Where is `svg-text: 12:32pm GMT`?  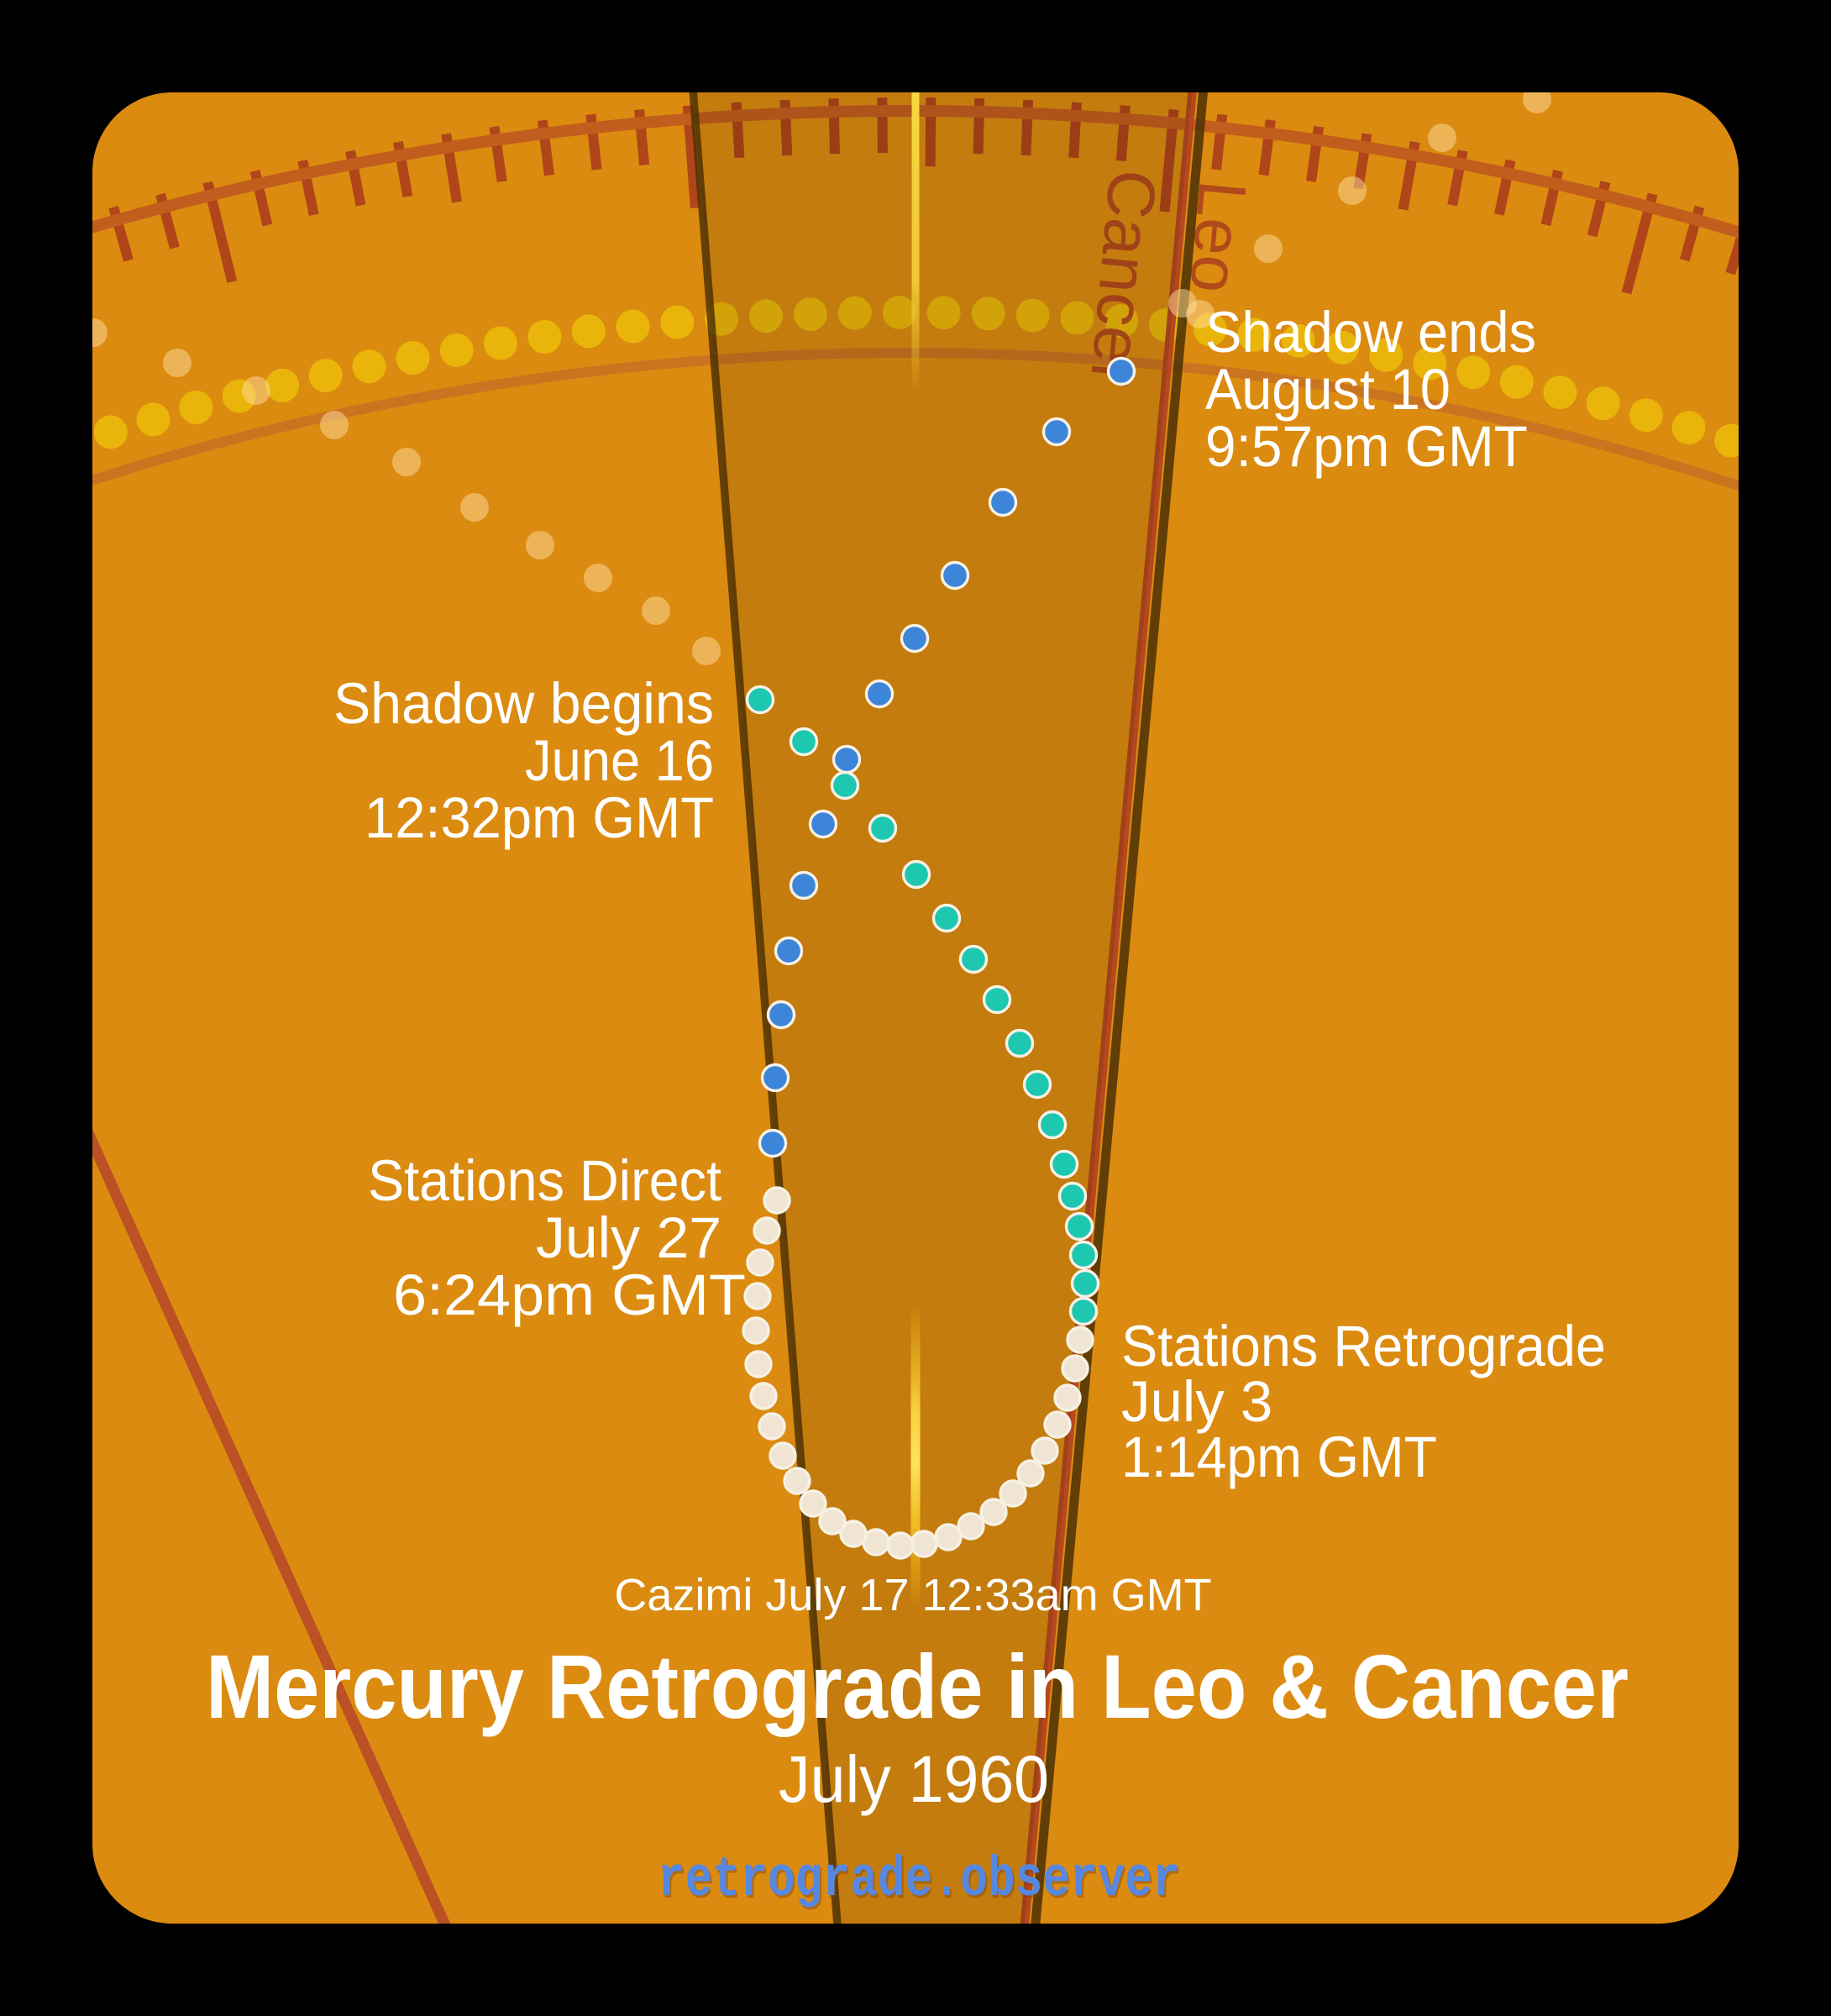 svg-text: 12:32pm GMT is located at coordinates (539, 817).